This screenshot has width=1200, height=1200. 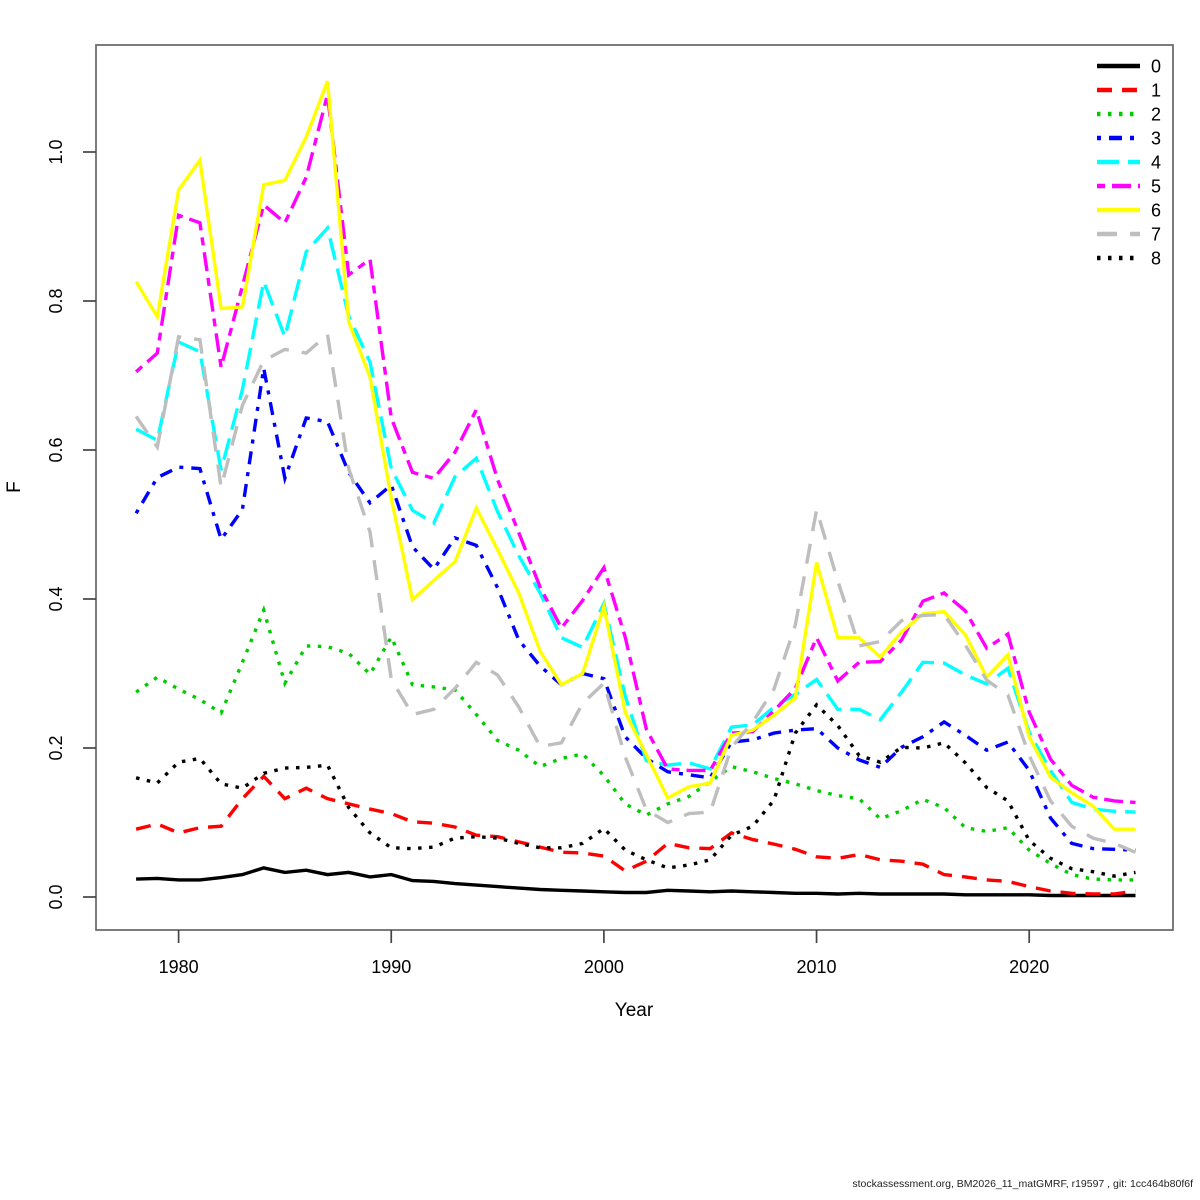 I want to click on legend-label: 8, so click(x=1156, y=259).